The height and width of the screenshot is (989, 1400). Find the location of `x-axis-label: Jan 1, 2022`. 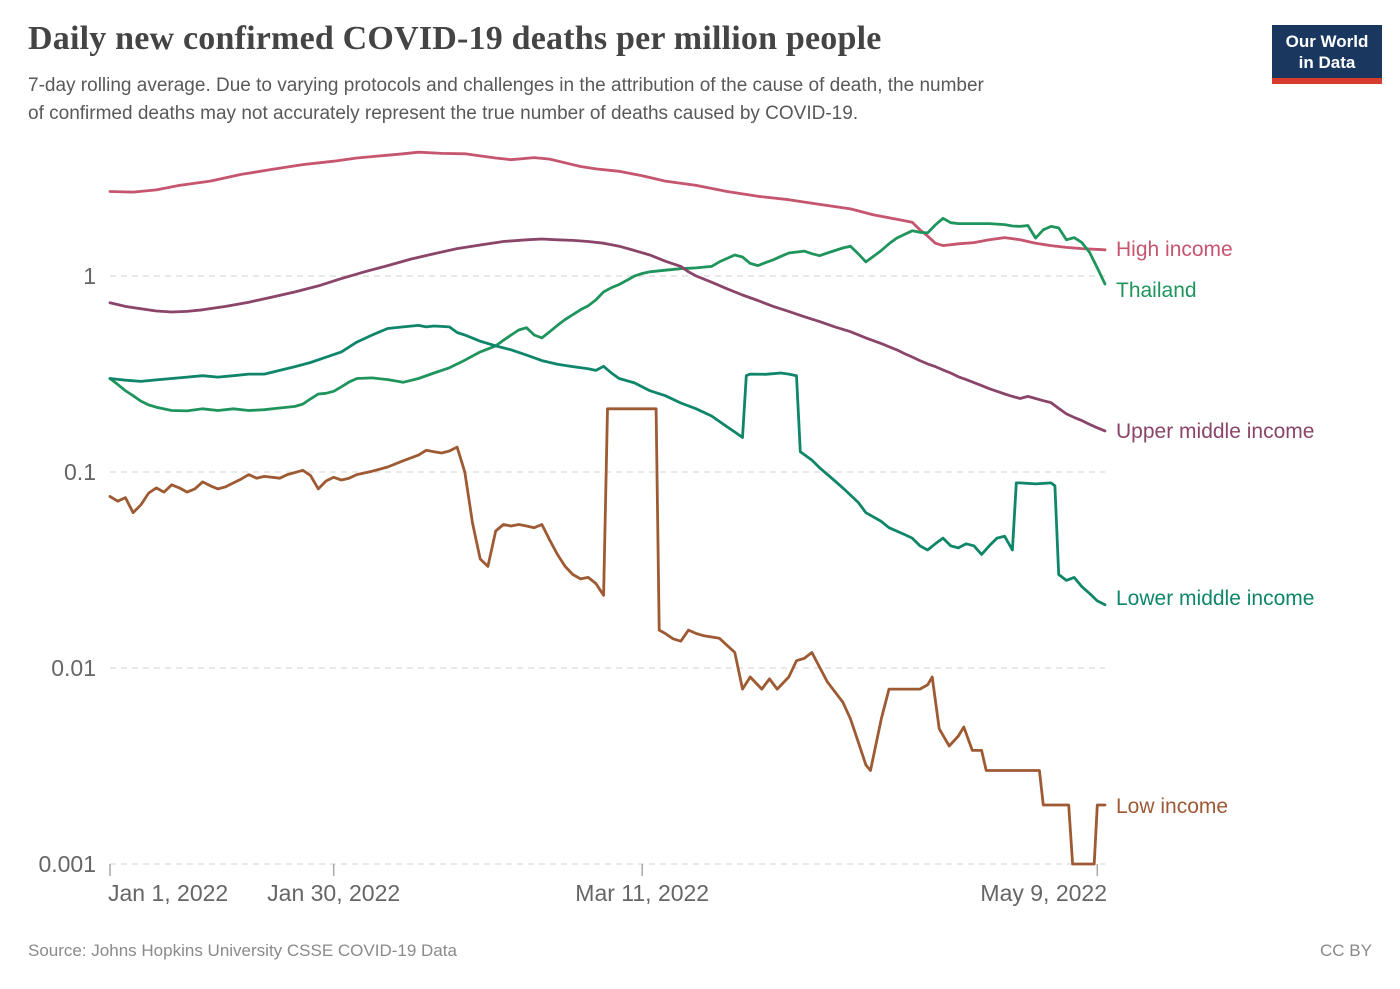

x-axis-label: Jan 1, 2022 is located at coordinates (168, 893).